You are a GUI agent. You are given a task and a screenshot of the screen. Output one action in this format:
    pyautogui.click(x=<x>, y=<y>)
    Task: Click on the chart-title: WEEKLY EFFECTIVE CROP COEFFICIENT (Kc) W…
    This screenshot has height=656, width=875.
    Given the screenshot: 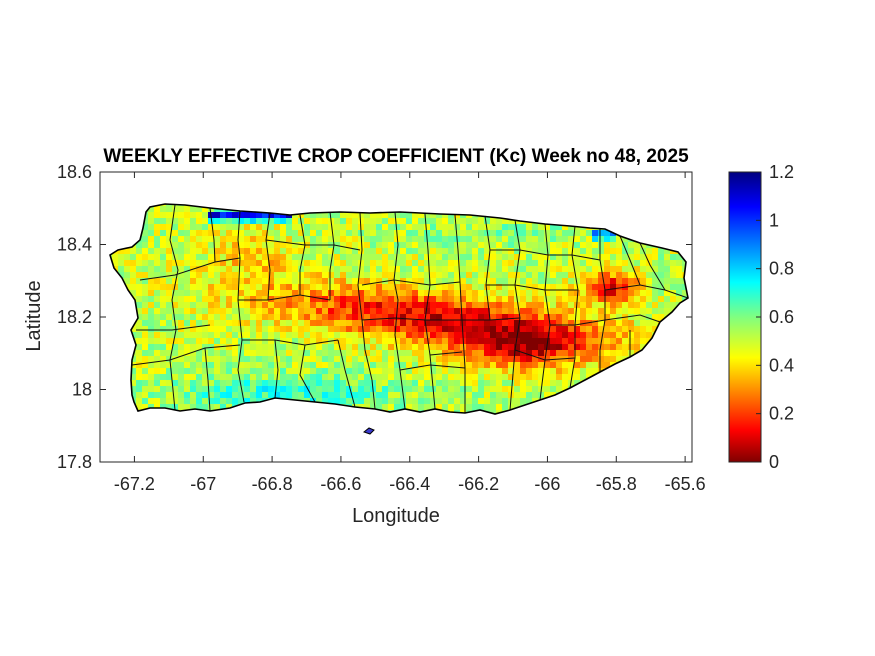 What is the action you would take?
    pyautogui.click(x=396, y=156)
    